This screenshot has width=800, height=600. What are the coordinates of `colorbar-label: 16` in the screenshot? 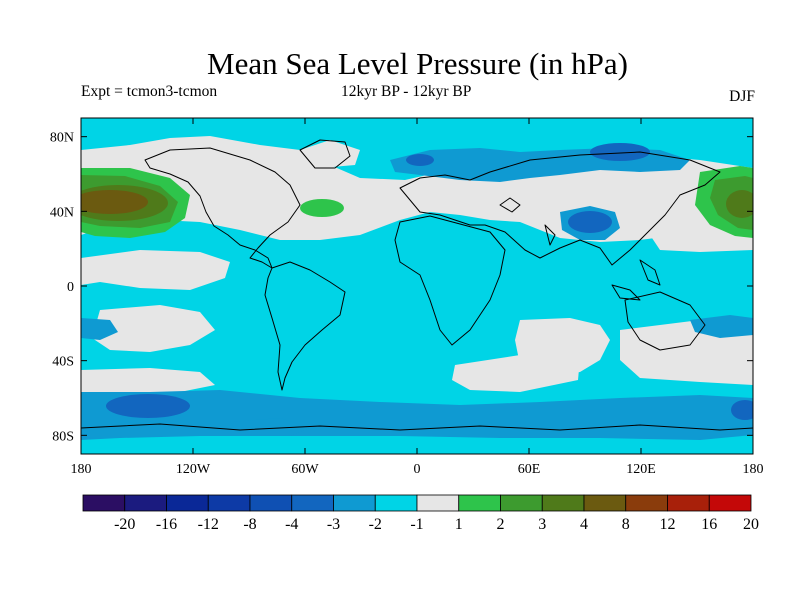 It's located at (709, 524).